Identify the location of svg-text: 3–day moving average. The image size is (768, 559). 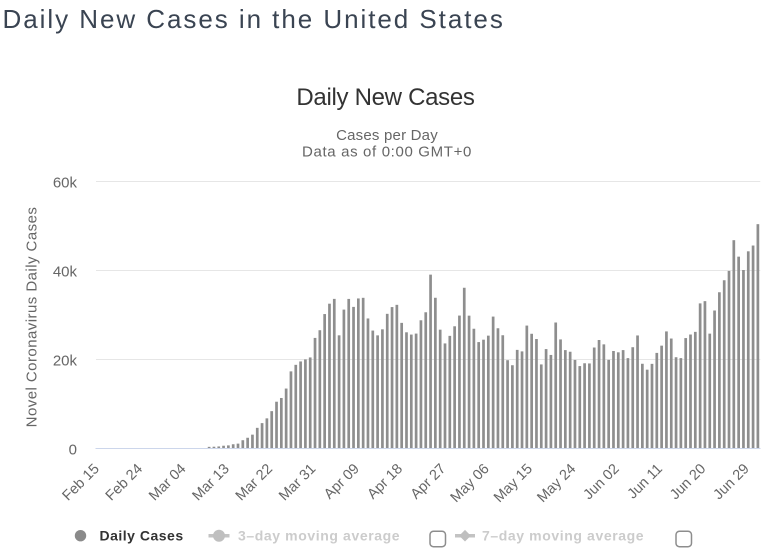
(319, 535).